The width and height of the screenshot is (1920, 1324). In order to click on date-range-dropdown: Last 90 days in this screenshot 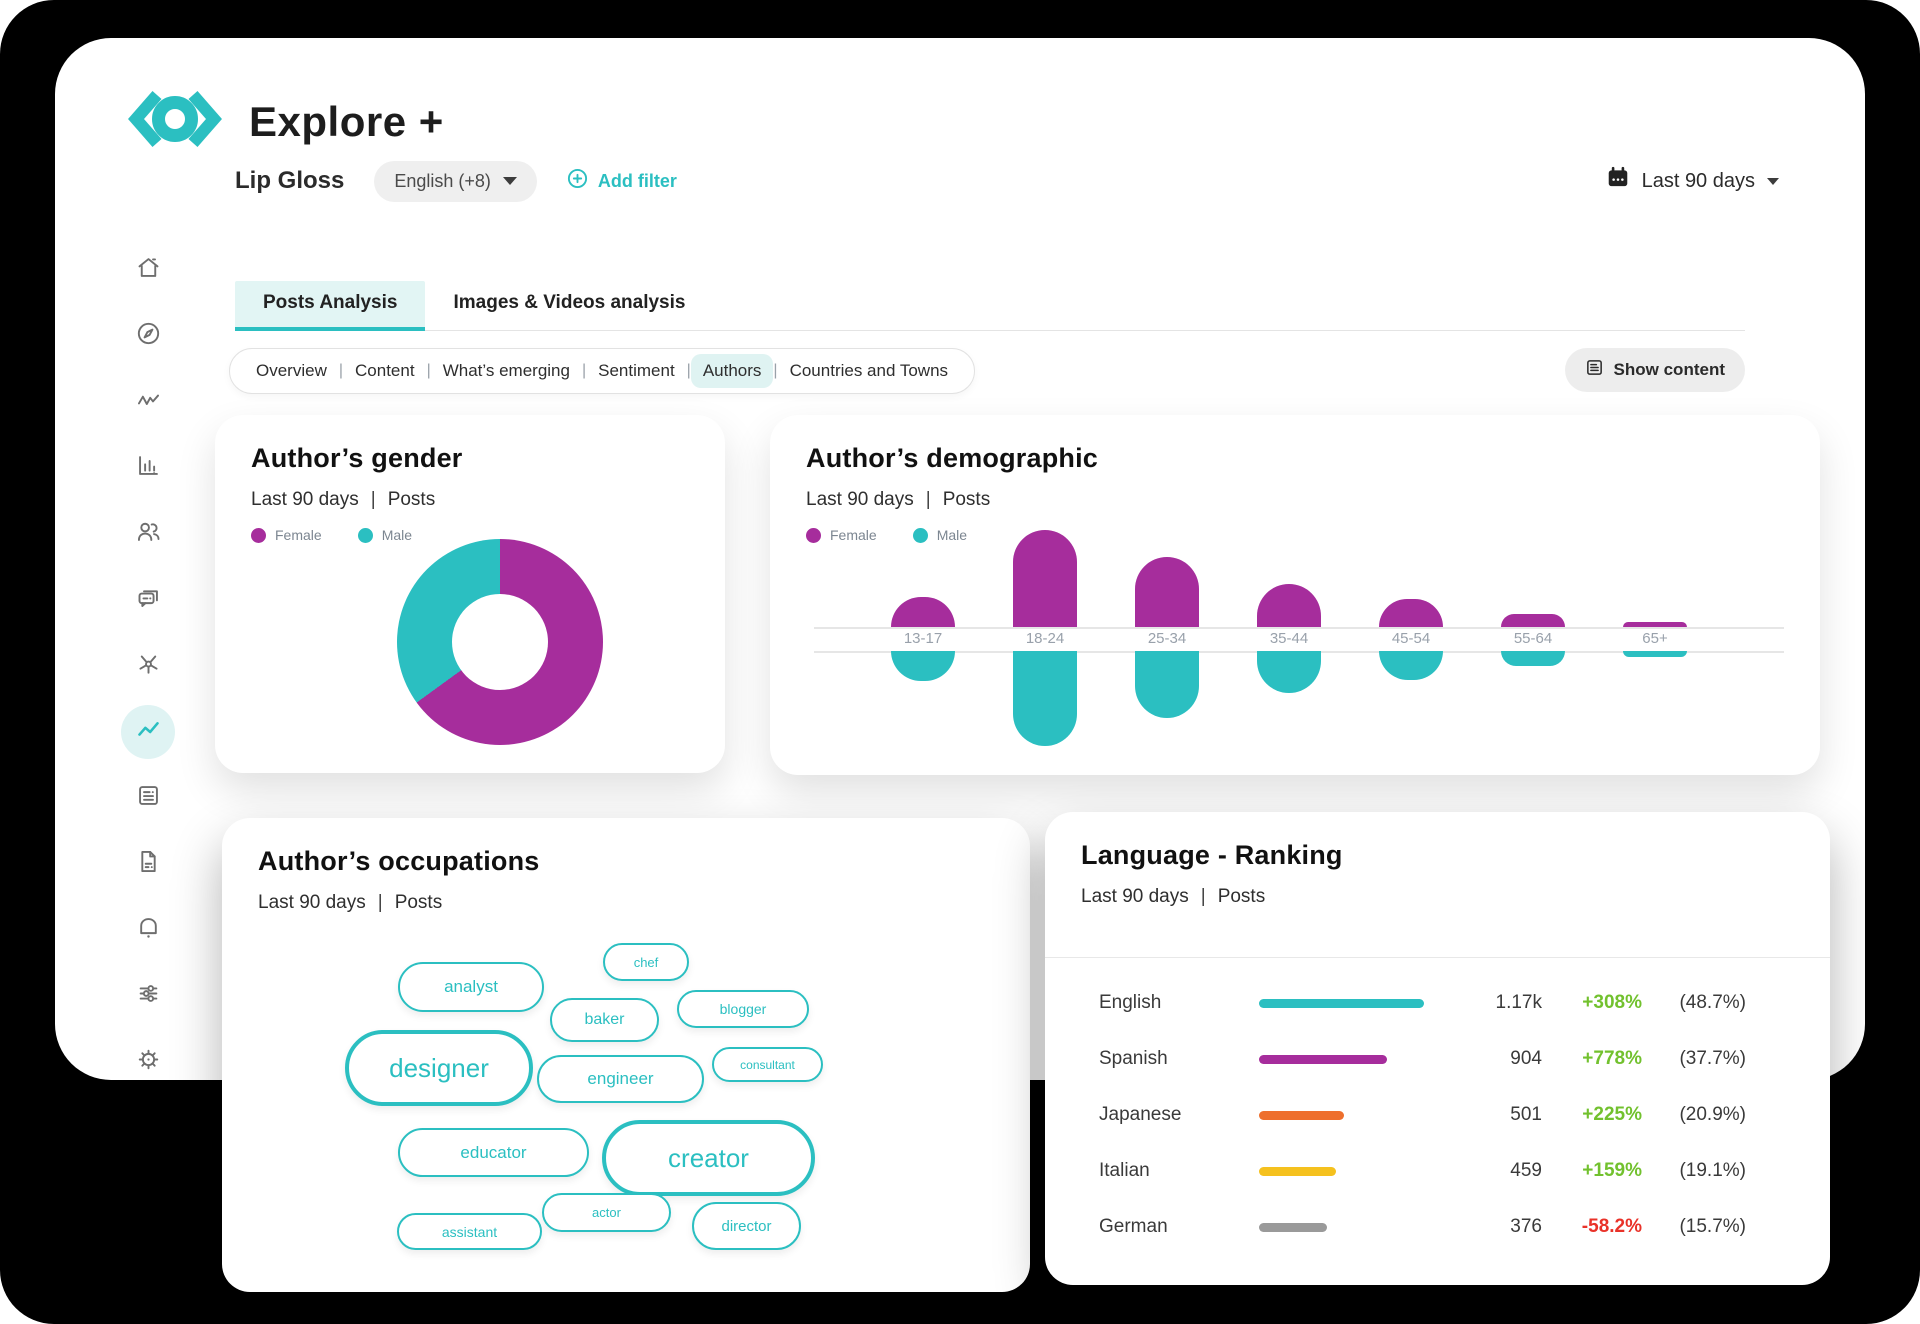, I will do `click(1692, 181)`.